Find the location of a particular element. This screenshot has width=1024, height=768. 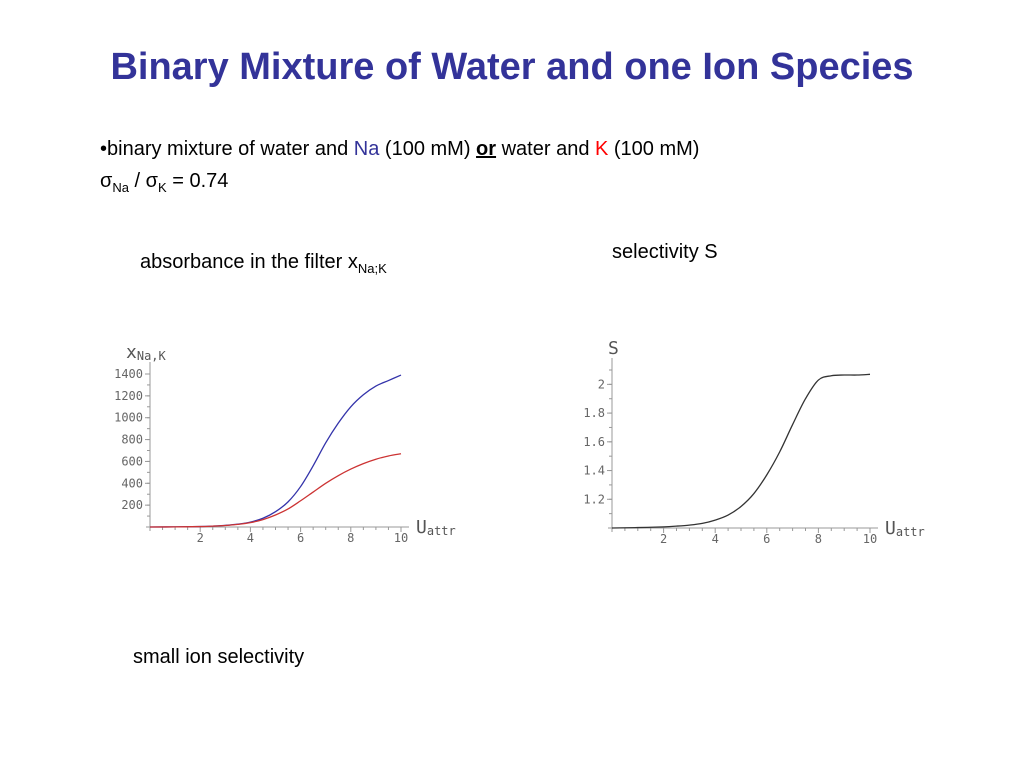

selectivity-label: selectivity S is located at coordinates (665, 252).